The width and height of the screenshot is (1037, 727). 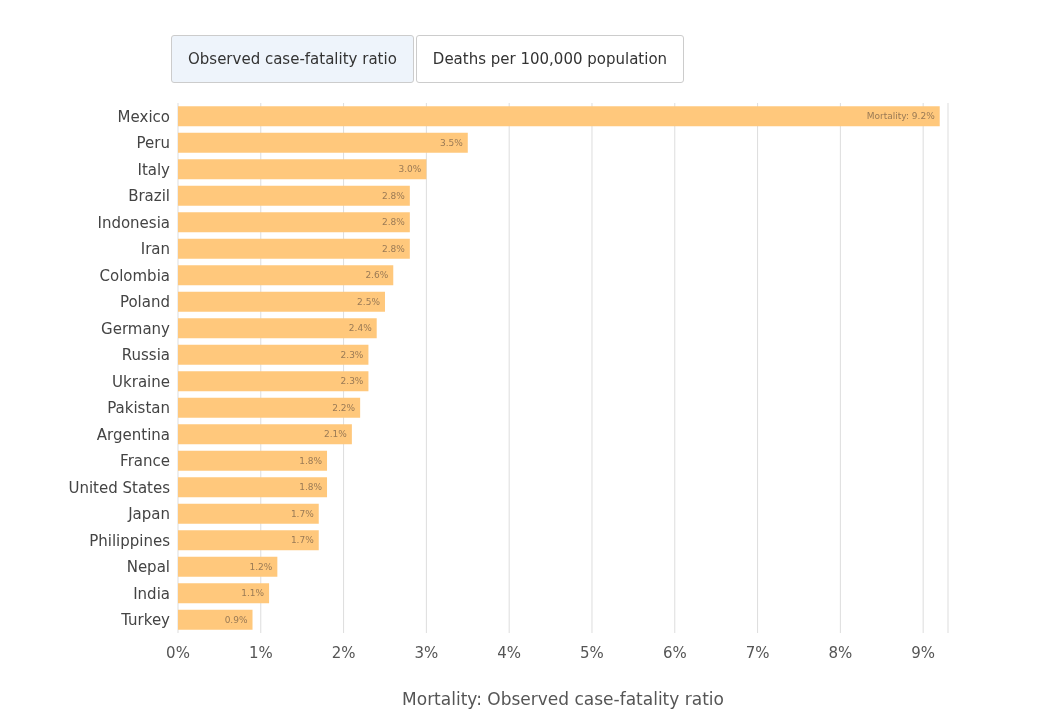 I want to click on data-label: 1.2%, so click(x=261, y=566).